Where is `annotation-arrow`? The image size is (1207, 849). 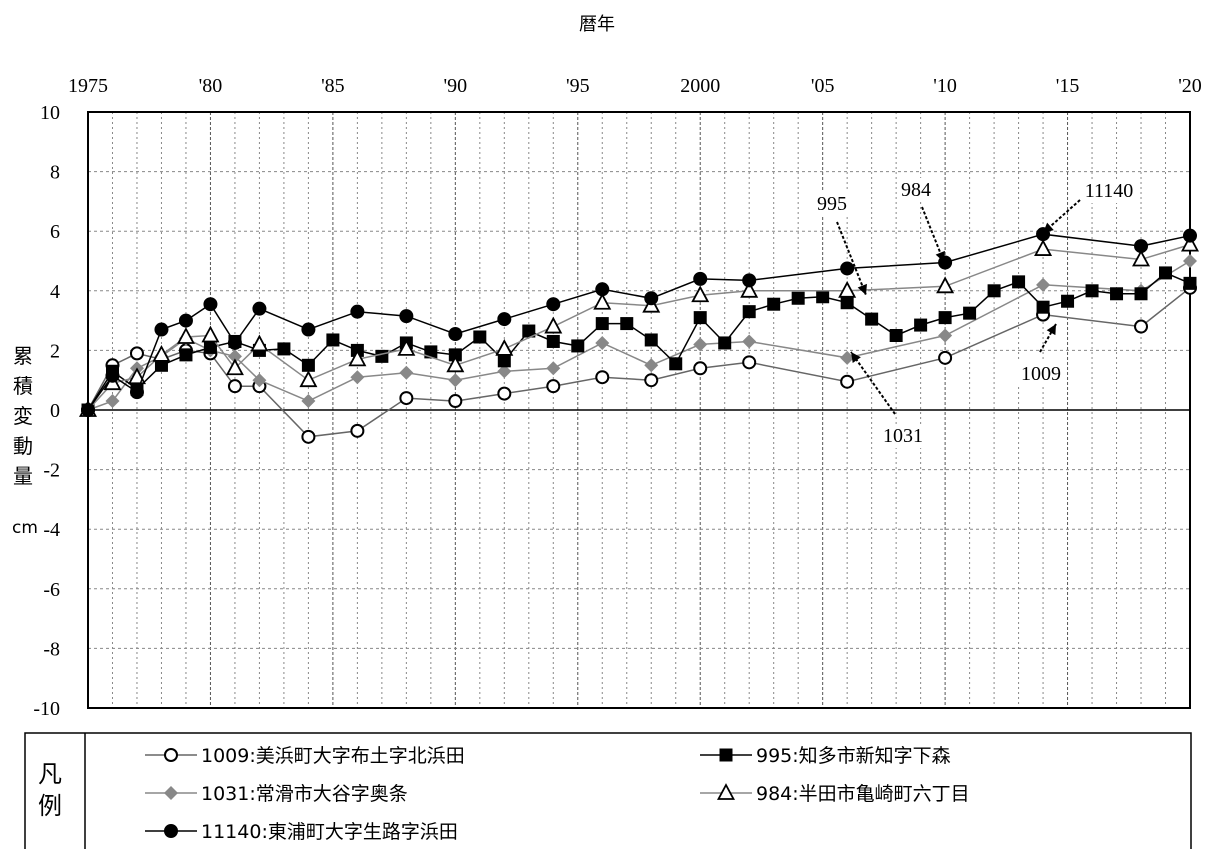 annotation-arrow is located at coordinates (873, 383).